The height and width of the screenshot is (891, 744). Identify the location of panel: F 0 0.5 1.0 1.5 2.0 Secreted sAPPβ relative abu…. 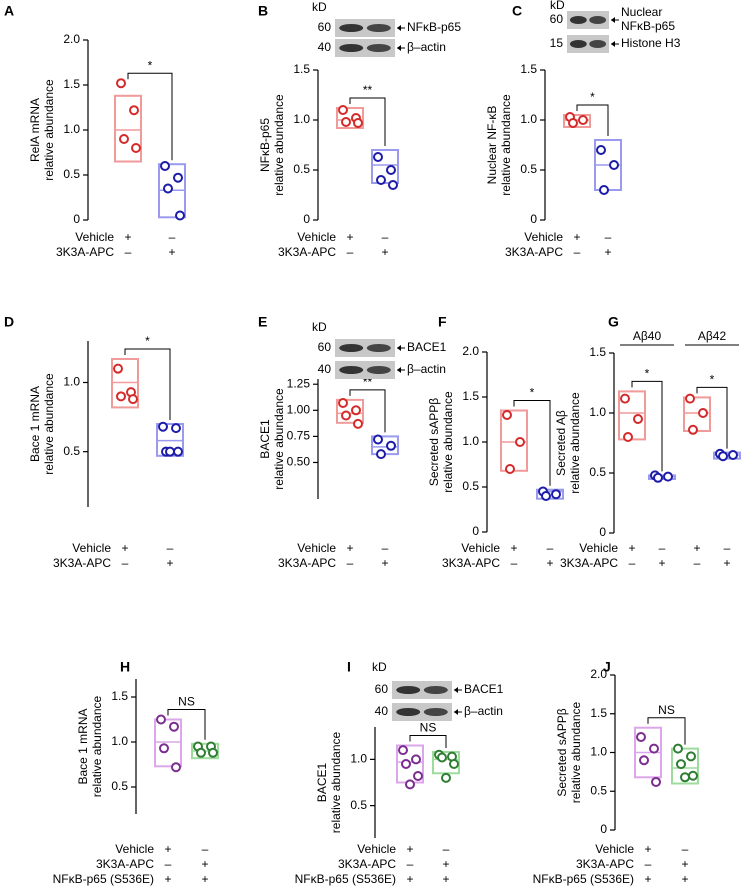
(495, 442).